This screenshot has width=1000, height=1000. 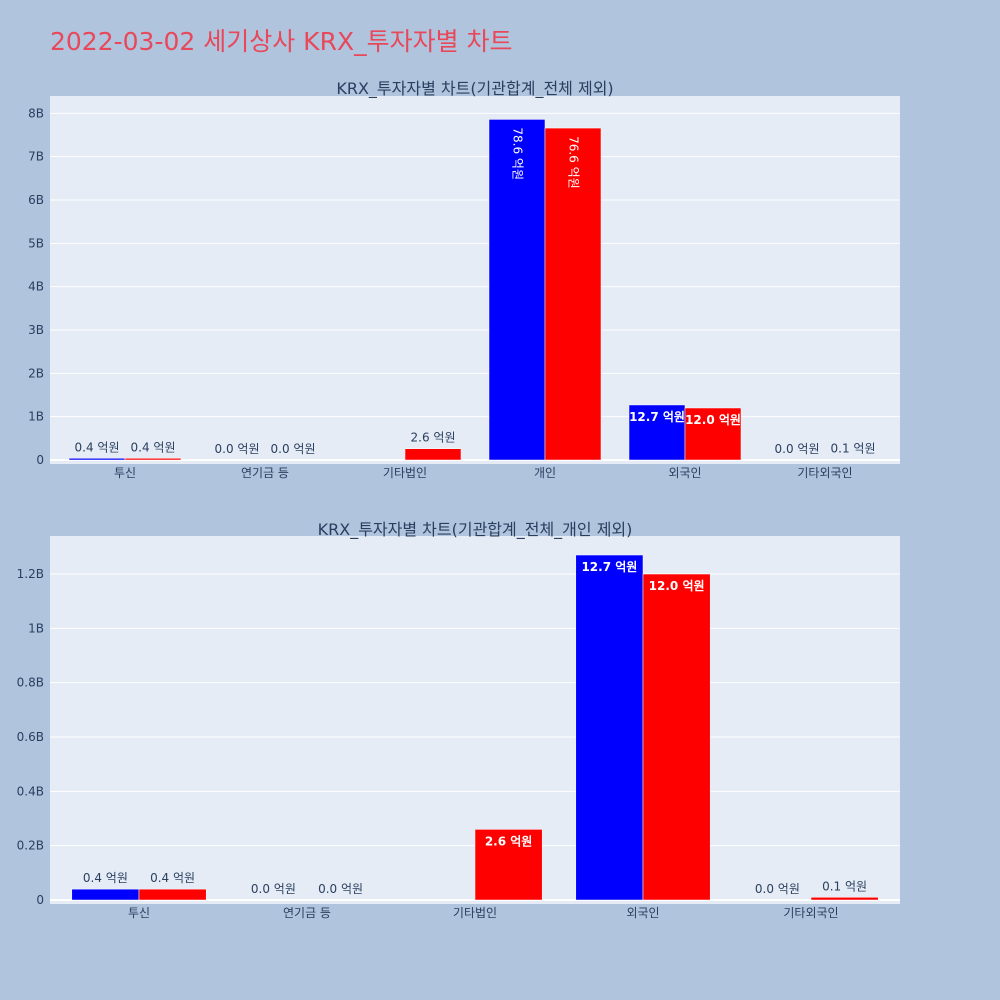 I want to click on page-title: 2022-03-02 세기상사 KRX_투자자별 차트, so click(x=281, y=41).